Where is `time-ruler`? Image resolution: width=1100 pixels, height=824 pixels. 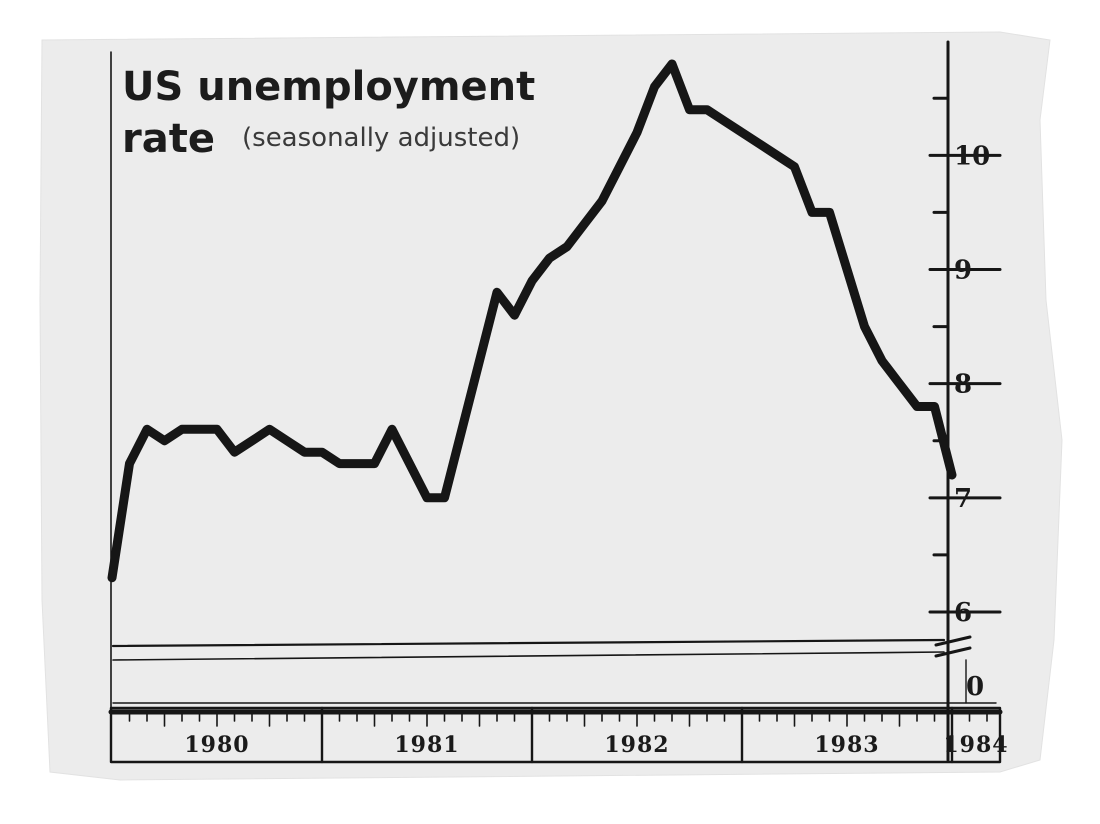
time-ruler is located at coordinates (555, 735).